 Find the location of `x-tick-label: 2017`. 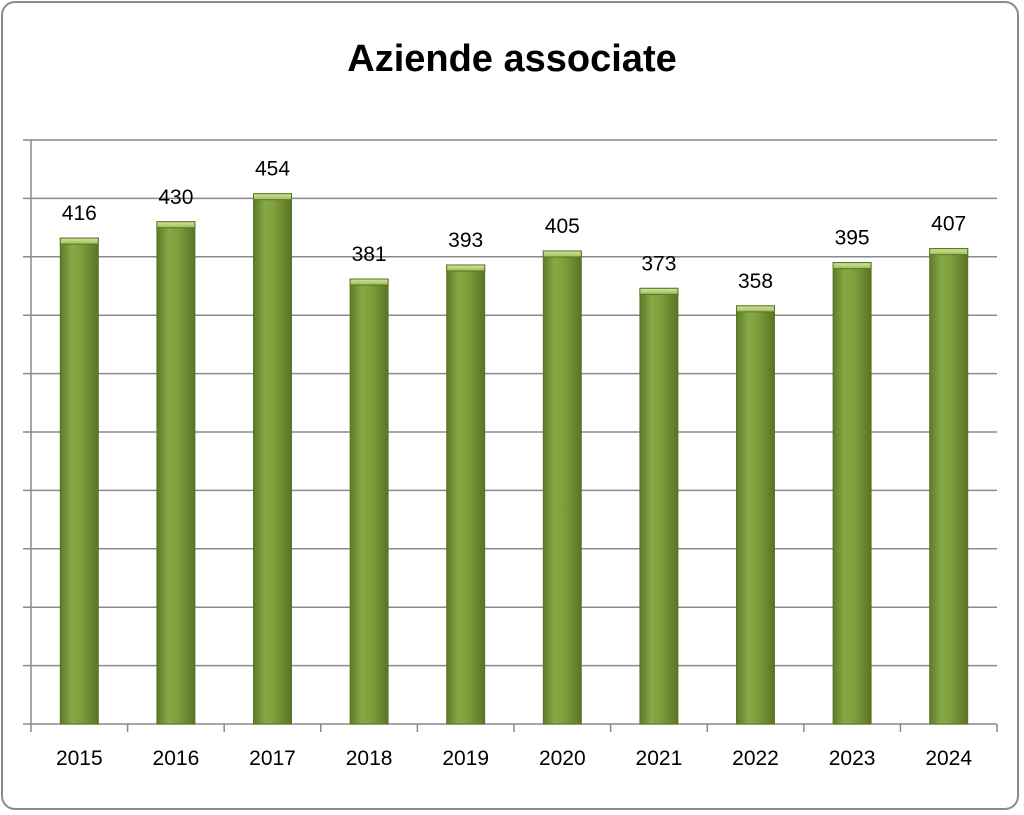

x-tick-label: 2017 is located at coordinates (272, 758).